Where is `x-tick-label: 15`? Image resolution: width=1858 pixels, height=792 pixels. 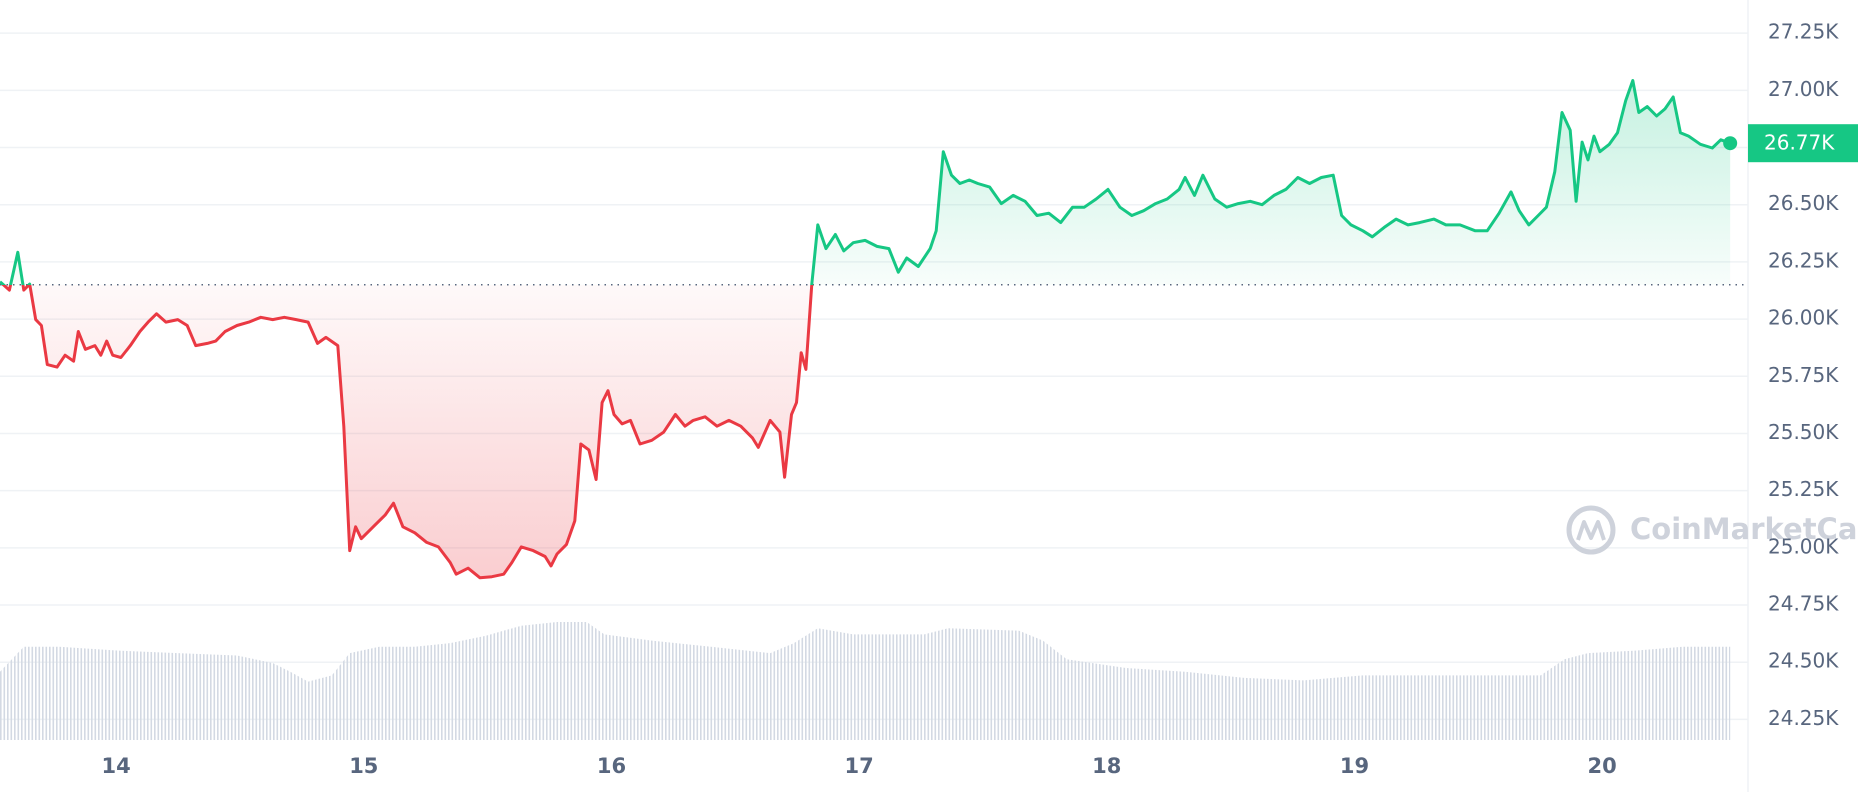 x-tick-label: 15 is located at coordinates (363, 766).